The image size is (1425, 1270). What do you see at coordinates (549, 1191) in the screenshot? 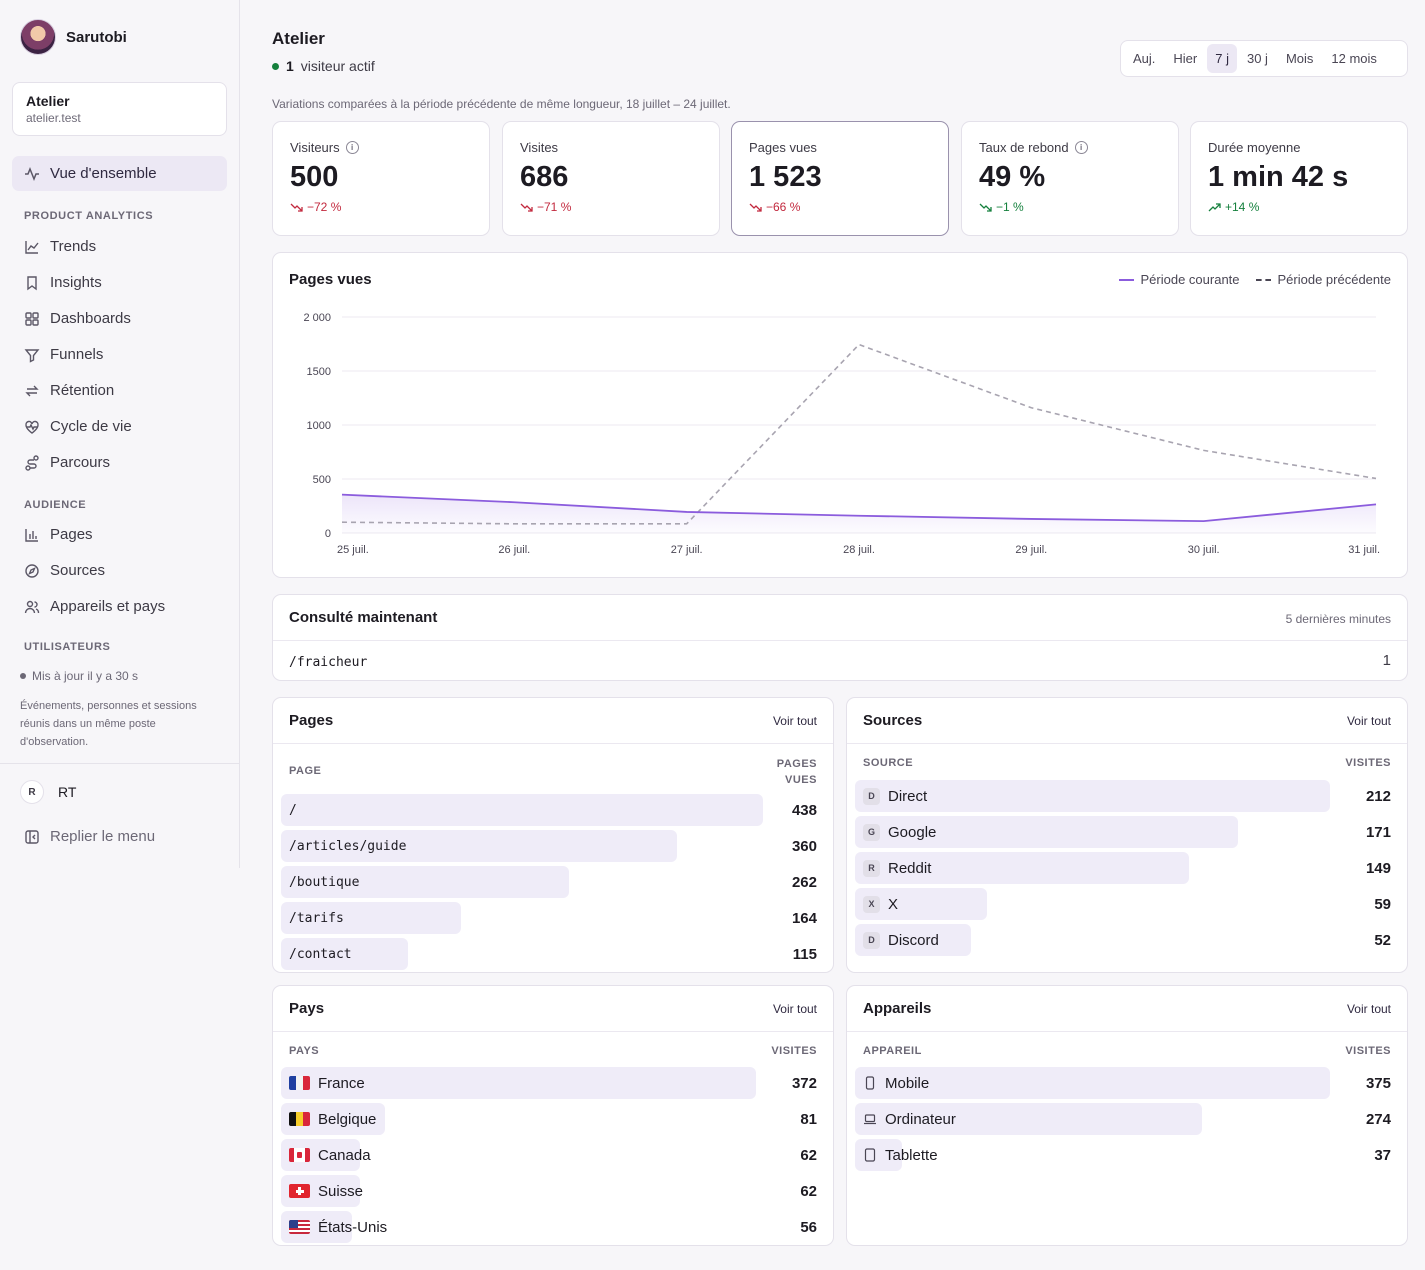
I see `table-row: Suisse 62` at bounding box center [549, 1191].